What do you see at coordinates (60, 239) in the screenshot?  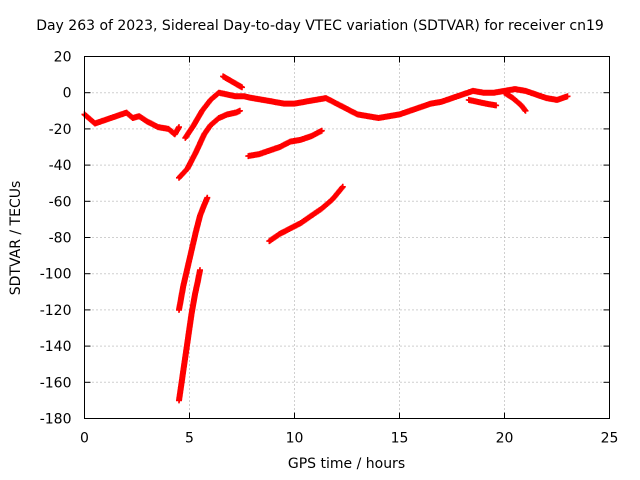 I see `y-tick-label: -80` at bounding box center [60, 239].